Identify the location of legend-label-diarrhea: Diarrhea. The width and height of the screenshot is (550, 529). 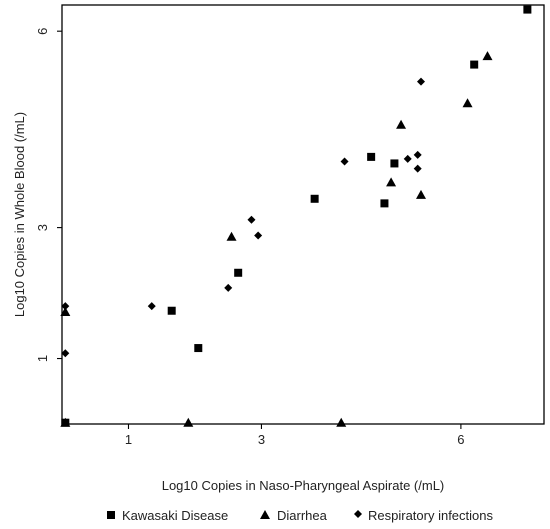
(302, 515).